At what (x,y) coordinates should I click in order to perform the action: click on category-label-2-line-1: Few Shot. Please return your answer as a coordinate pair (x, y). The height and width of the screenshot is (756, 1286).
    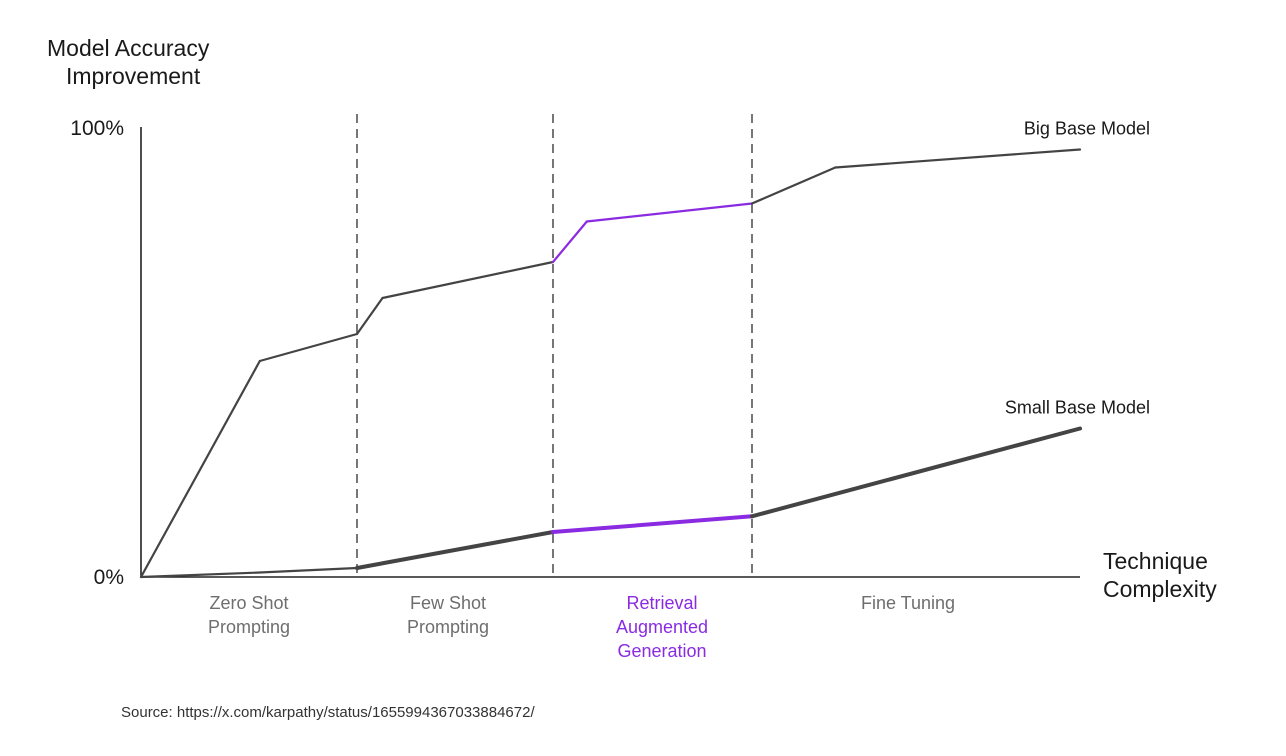
    Looking at the image, I should click on (448, 603).